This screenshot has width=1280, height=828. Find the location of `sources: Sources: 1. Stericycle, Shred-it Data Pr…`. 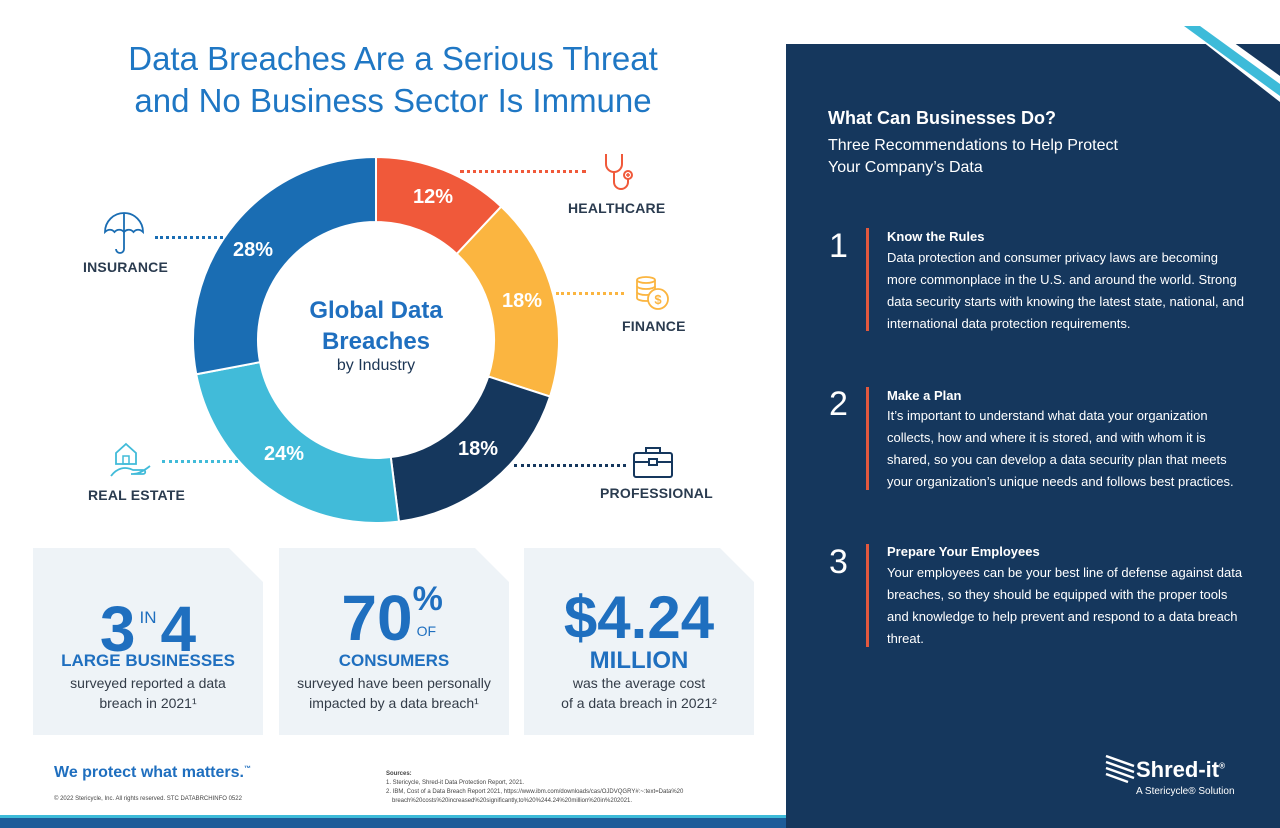

sources: Sources: 1. Stericycle, Shred-it Data Pr… is located at coordinates (535, 787).